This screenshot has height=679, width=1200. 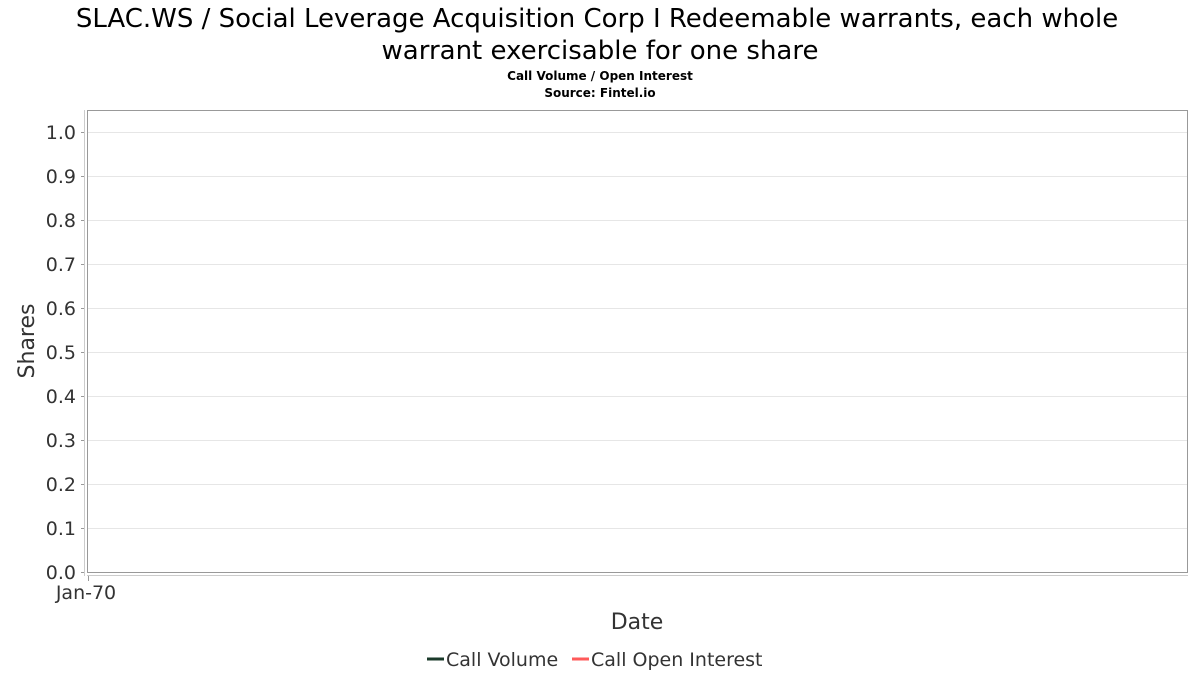 I want to click on chart-subtitle-line-1: Call Volume / Open Interest, so click(x=600, y=76).